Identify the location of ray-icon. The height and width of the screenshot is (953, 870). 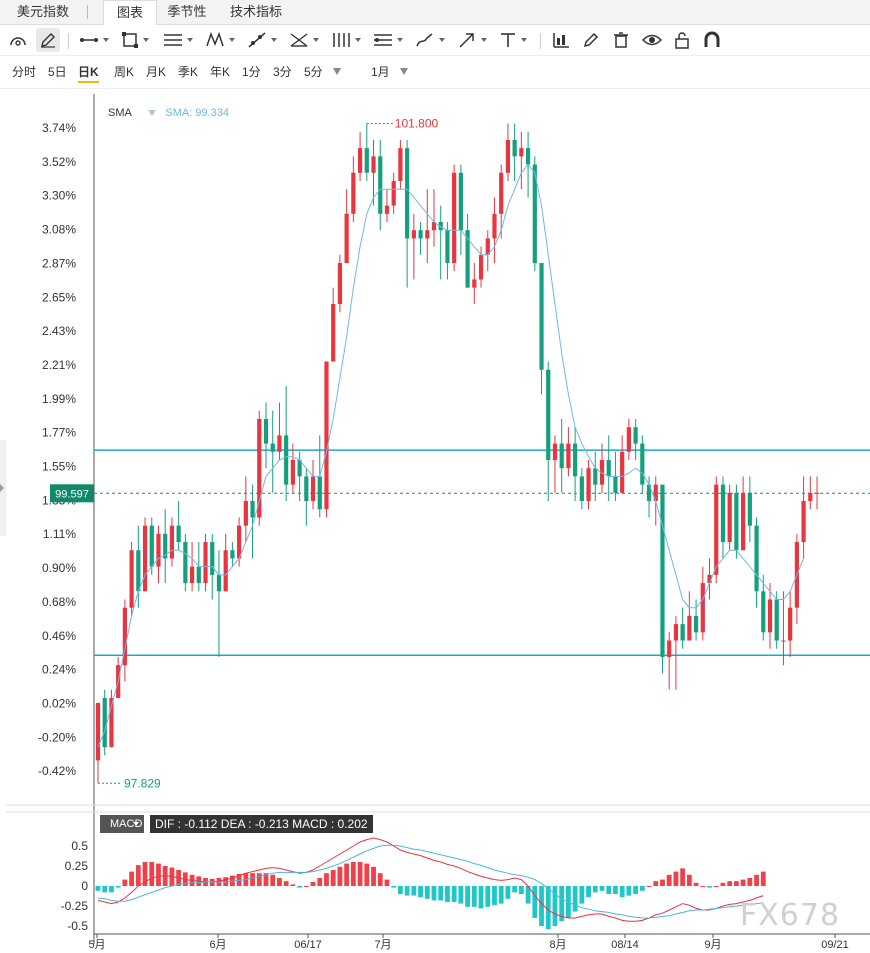
(261, 40).